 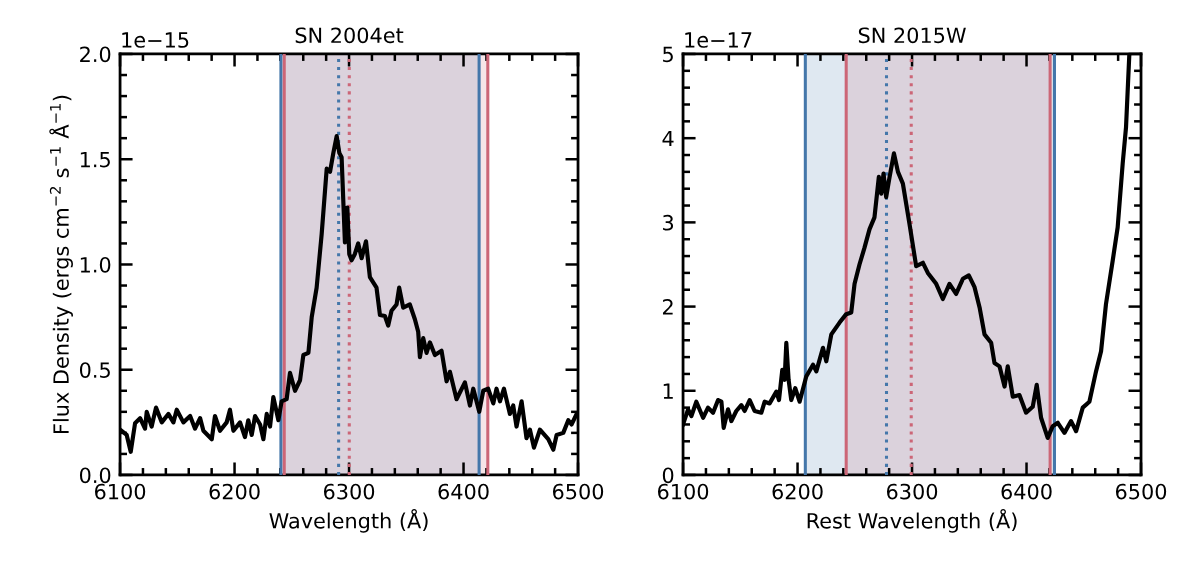 What do you see at coordinates (95, 159) in the screenshot?
I see `y-tick-label: 1.5` at bounding box center [95, 159].